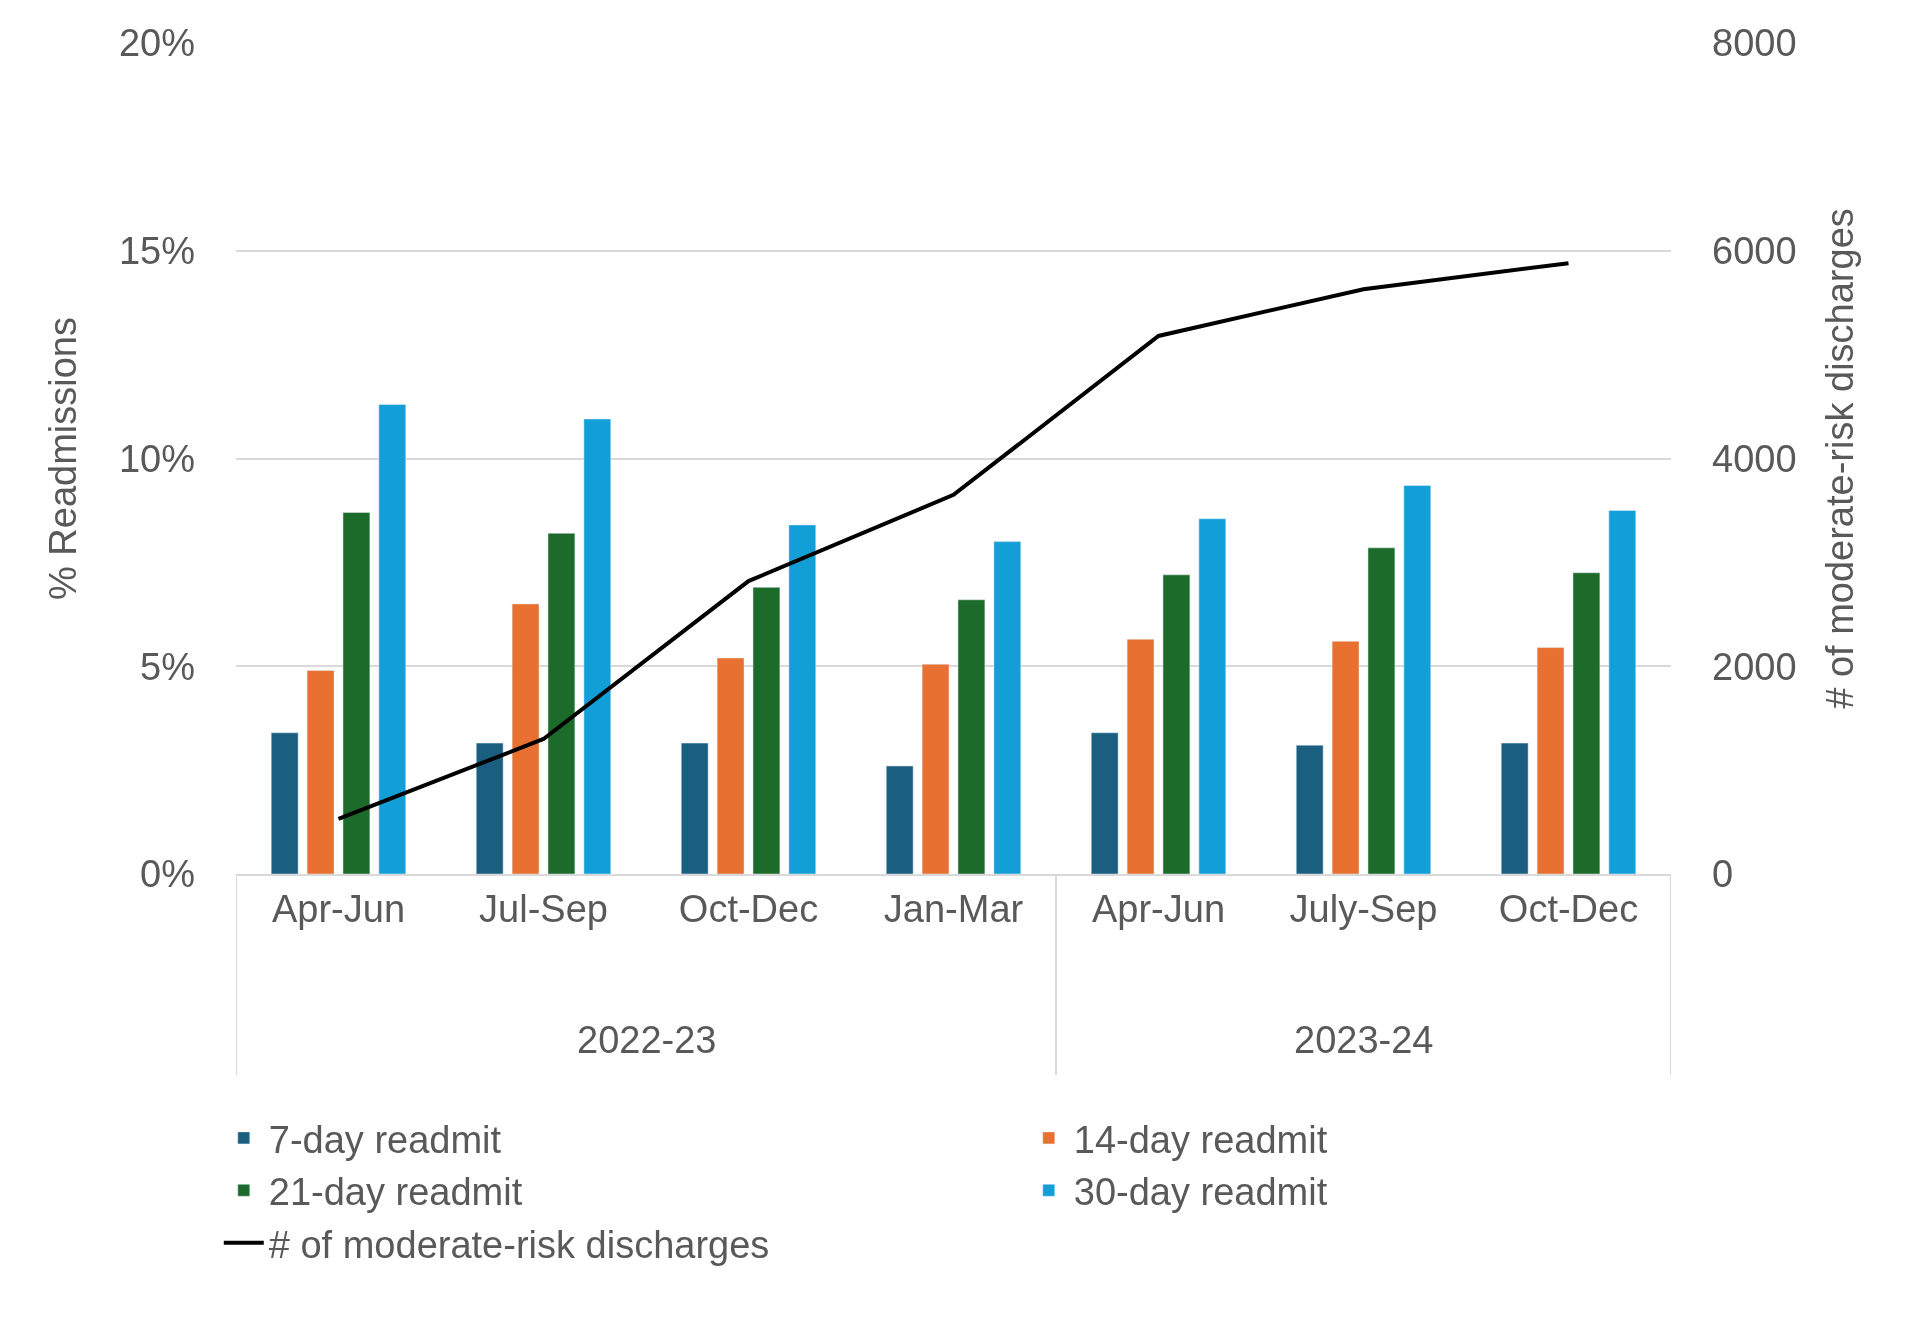 The image size is (1919, 1326). What do you see at coordinates (1723, 874) in the screenshot?
I see `y2-tick-label: 0` at bounding box center [1723, 874].